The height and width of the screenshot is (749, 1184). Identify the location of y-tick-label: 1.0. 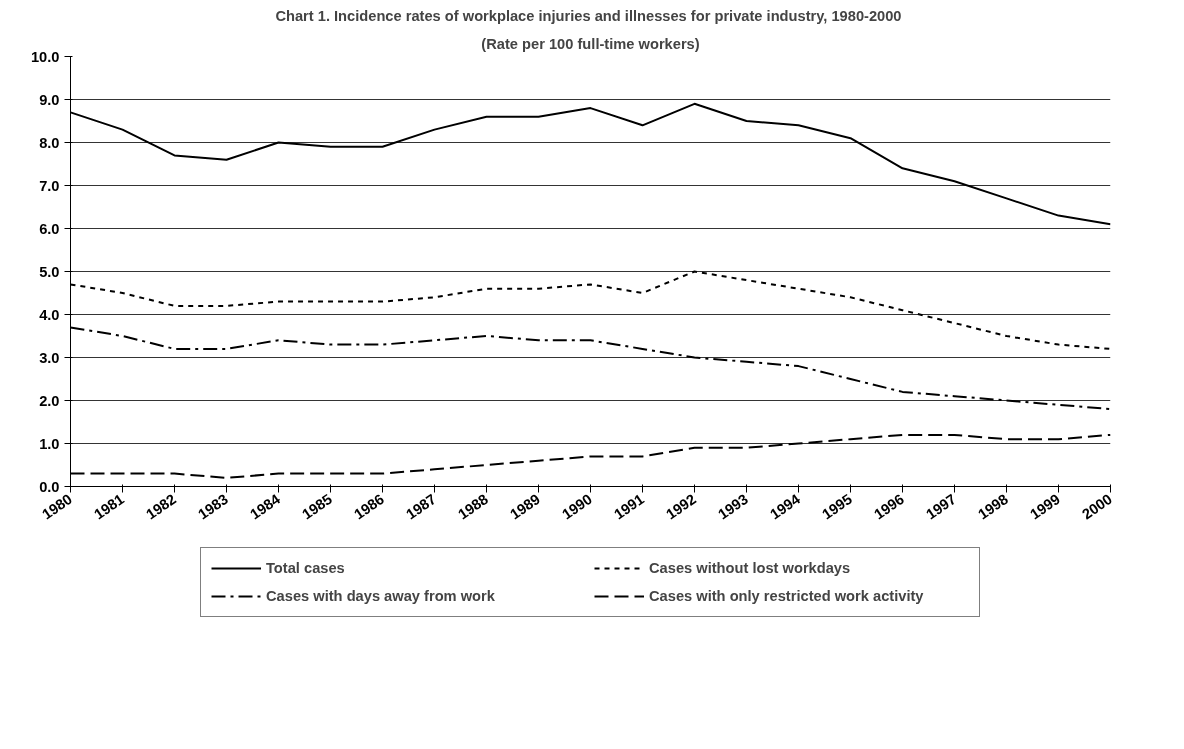
(49, 443).